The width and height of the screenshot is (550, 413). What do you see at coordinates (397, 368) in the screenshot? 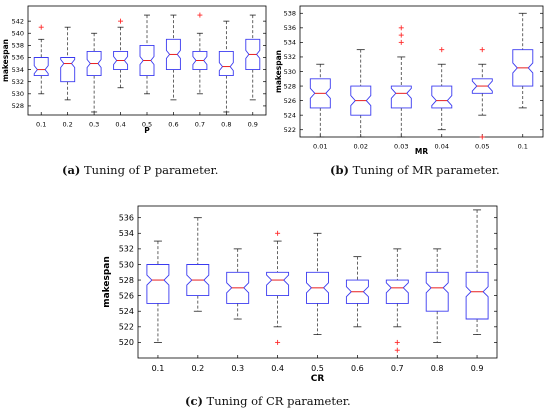
I see `x-tick-label: 0.7` at bounding box center [397, 368].